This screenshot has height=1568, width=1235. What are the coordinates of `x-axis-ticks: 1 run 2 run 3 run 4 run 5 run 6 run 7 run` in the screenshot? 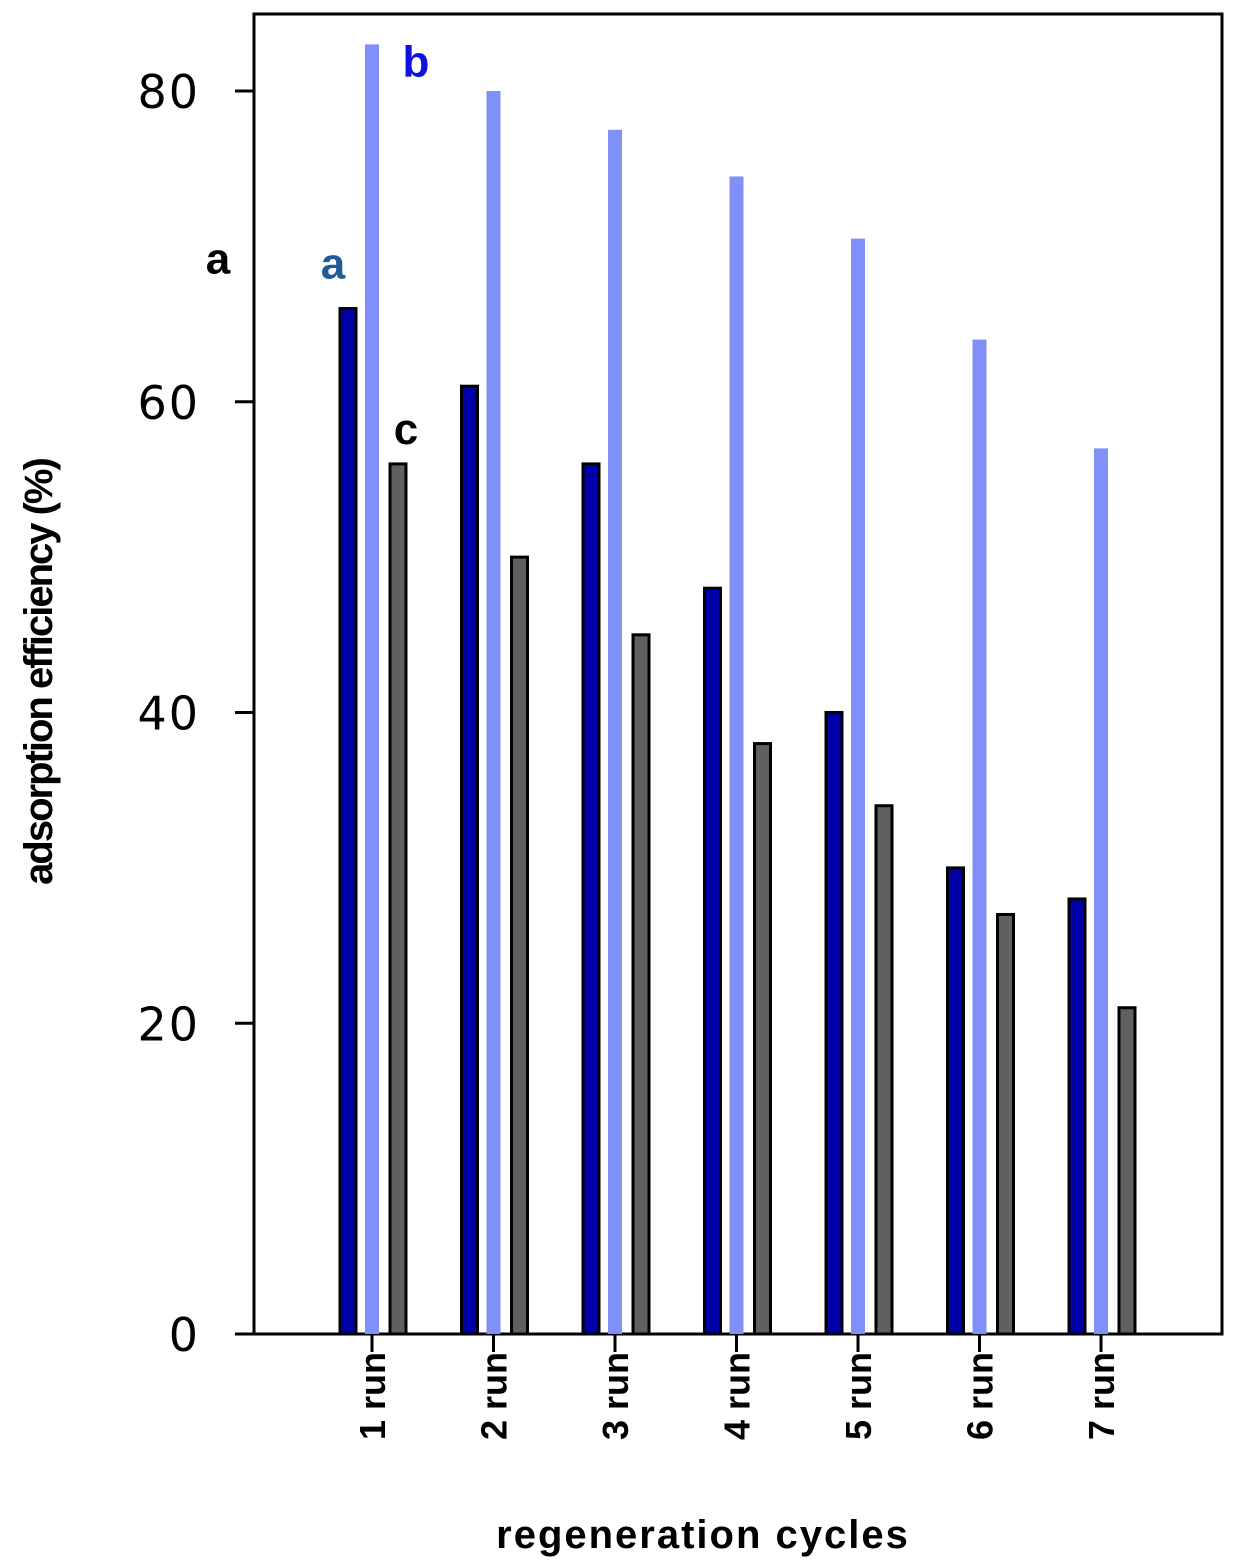 It's located at (737, 1387).